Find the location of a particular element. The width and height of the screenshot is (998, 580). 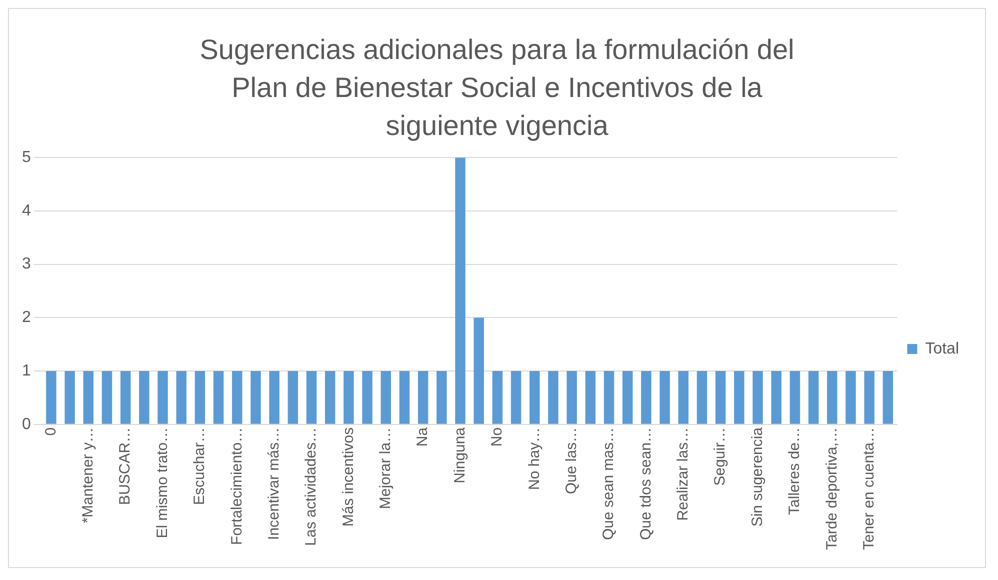

y-tick-label: 4 is located at coordinates (26, 211).